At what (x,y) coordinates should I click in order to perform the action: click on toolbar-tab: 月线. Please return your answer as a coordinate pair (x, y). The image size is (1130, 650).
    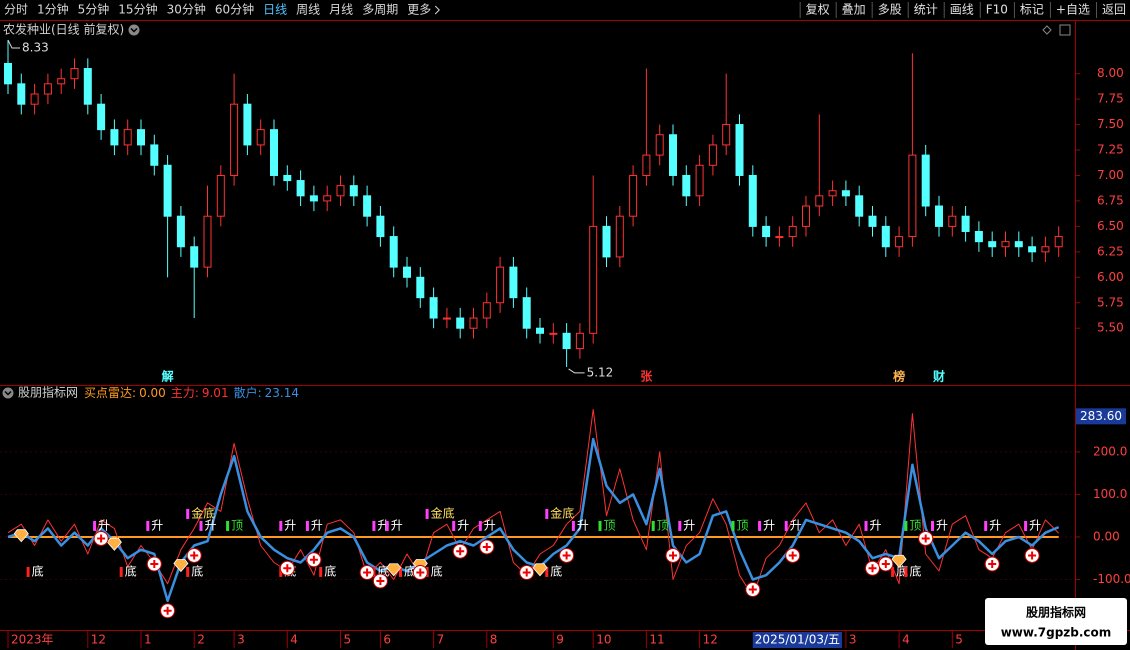
    Looking at the image, I should click on (341, 10).